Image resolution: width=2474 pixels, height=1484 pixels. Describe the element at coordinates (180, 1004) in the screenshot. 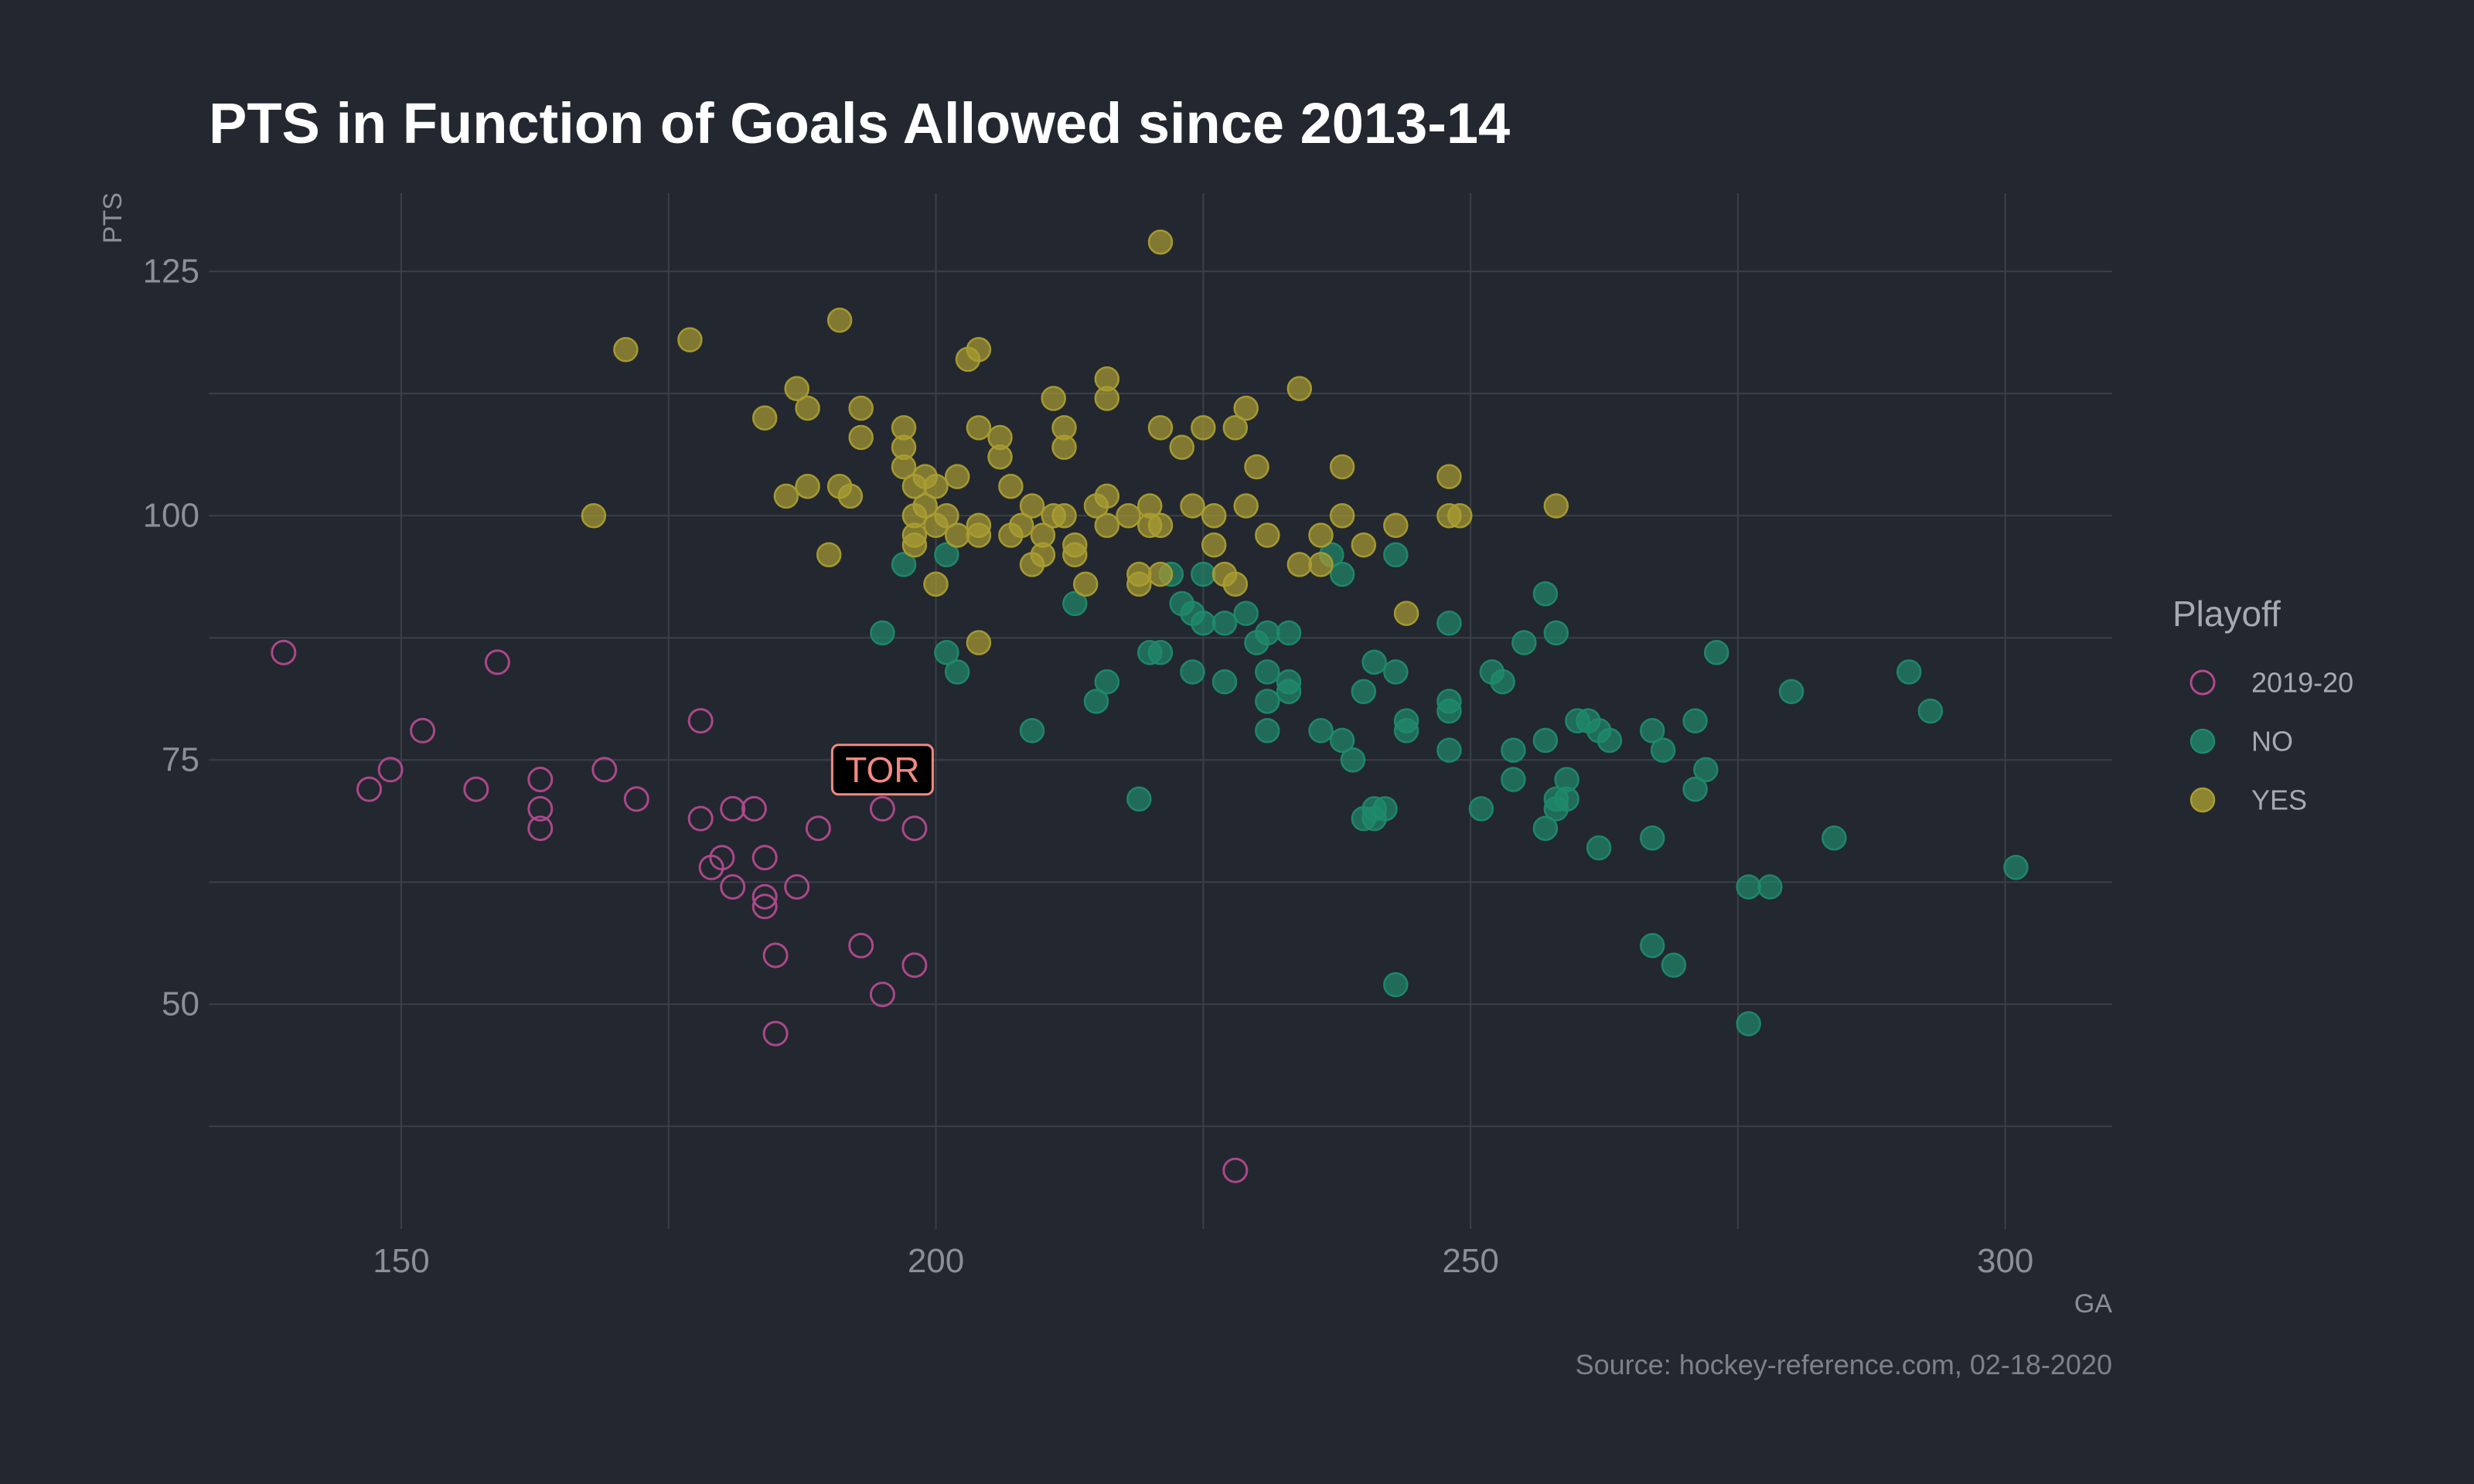

I see `y-tick-label: 50` at that location.